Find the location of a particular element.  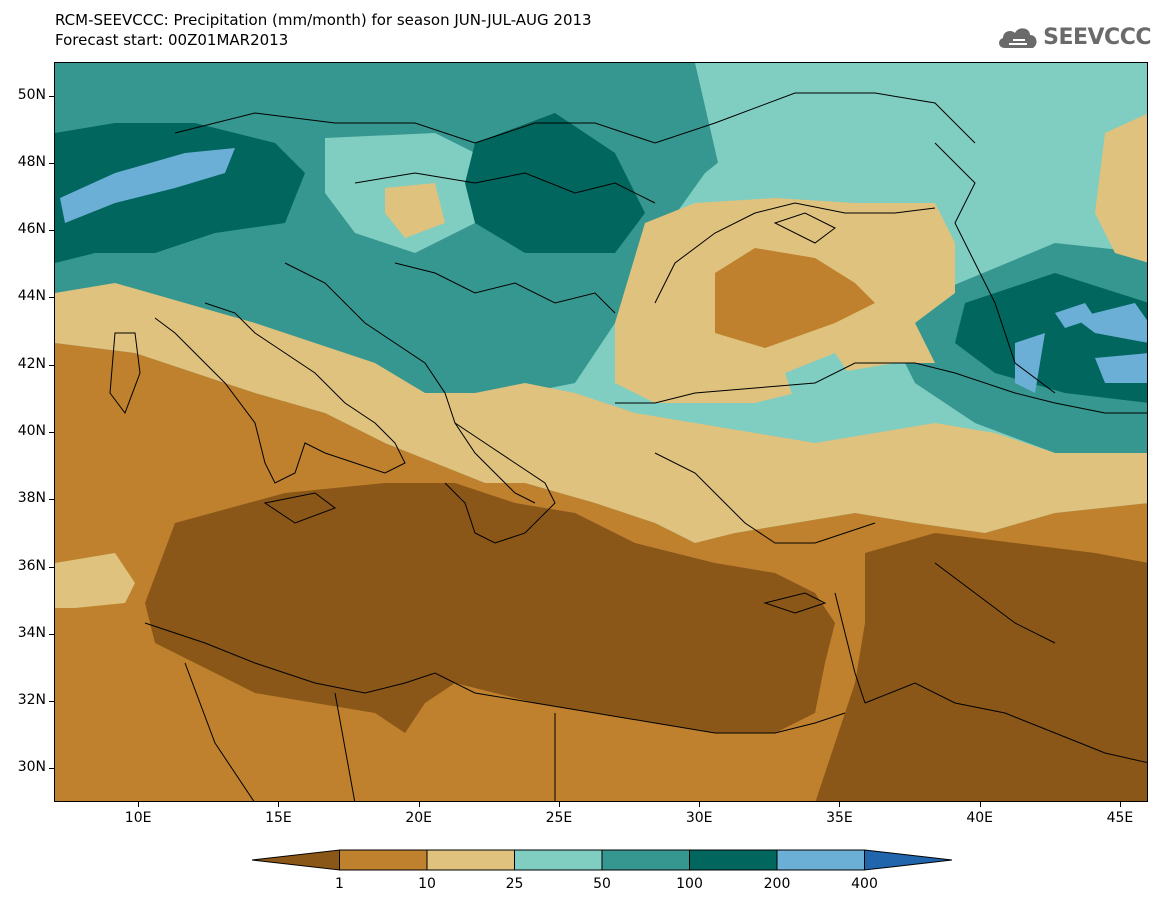

lon-label: 25E is located at coordinates (559, 818).